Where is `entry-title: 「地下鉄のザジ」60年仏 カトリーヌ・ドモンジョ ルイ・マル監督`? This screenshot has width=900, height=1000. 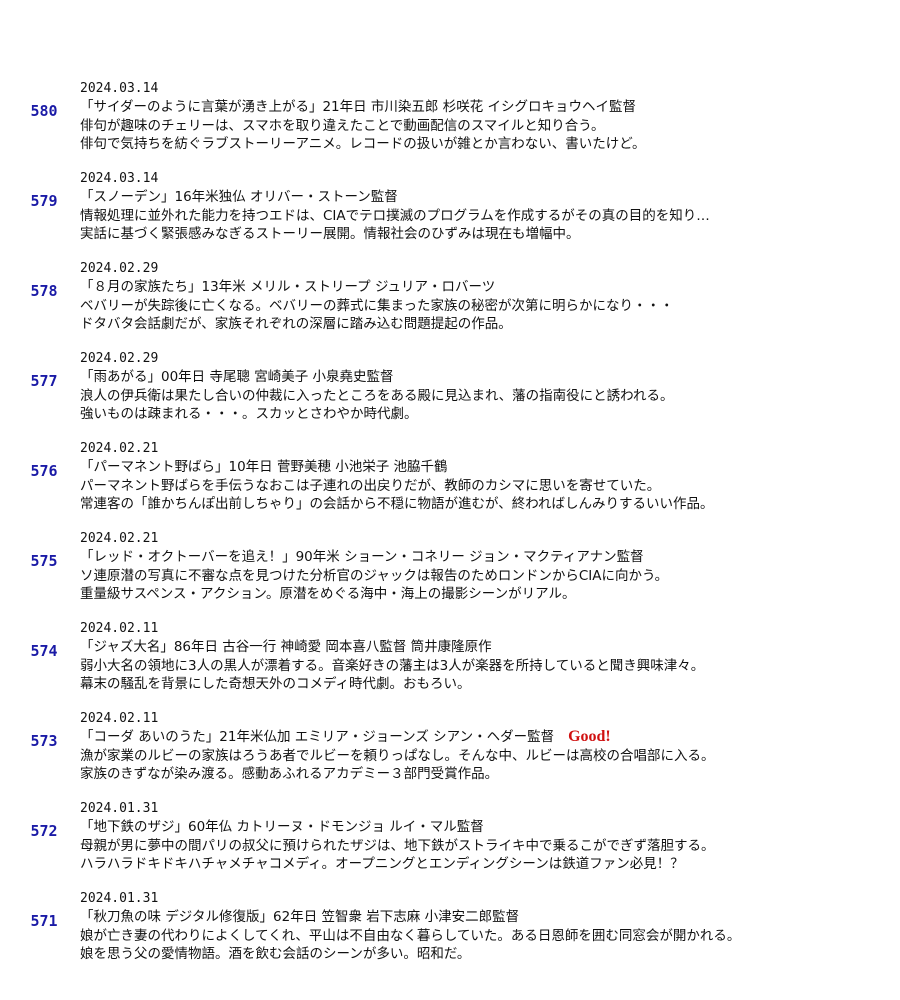
entry-title: 「地下鉄のザジ」60年仏 カトリーヌ・ドモンジョ ルイ・マル監督 is located at coordinates (282, 827).